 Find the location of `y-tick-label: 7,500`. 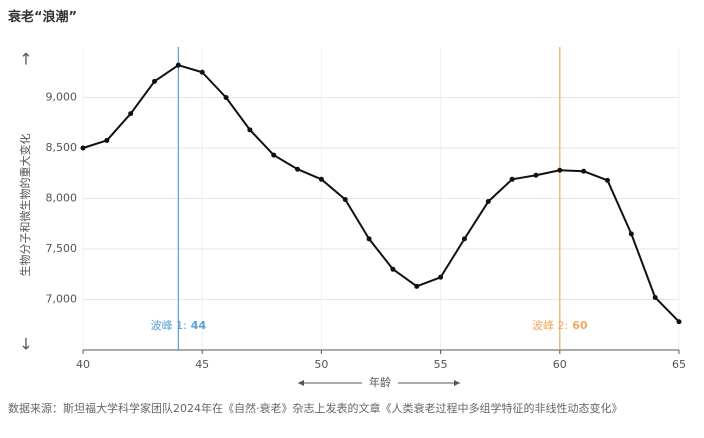

y-tick-label: 7,500 is located at coordinates (62, 248).